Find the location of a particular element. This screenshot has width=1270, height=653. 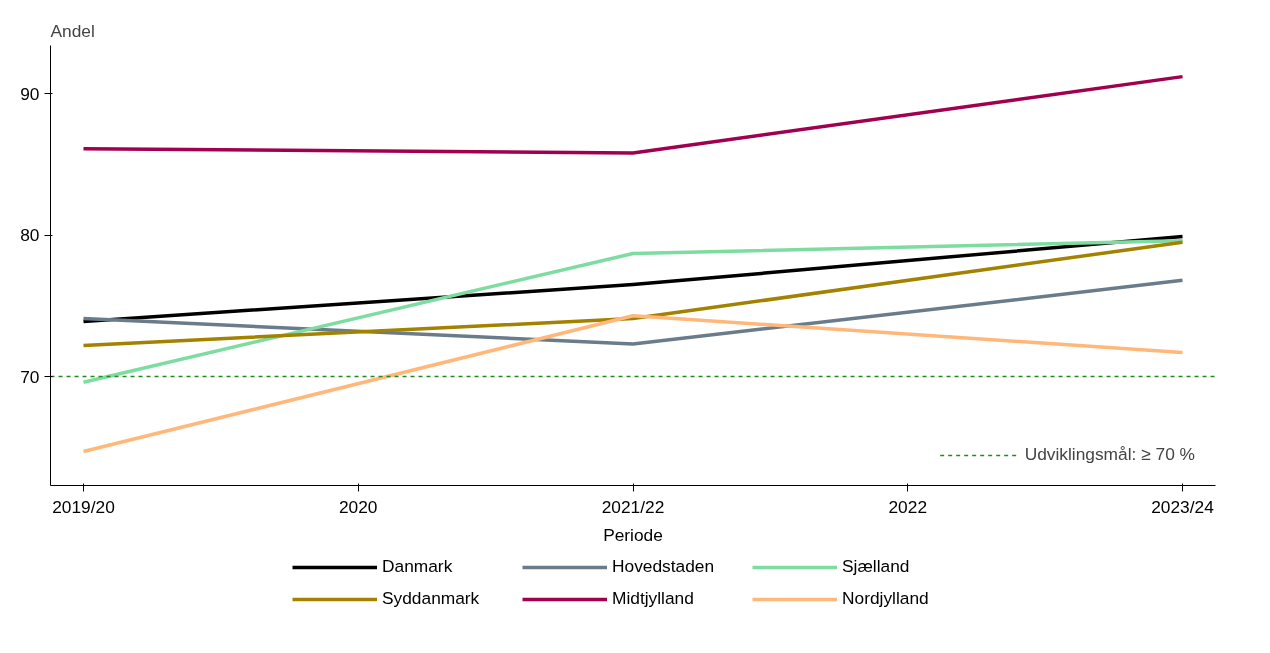

x-tick-label: 2020 is located at coordinates (358, 506).